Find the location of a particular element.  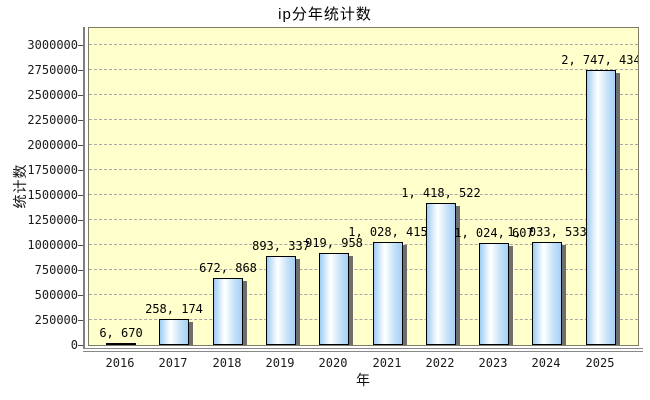

x-tick-label: 2017 is located at coordinates (173, 363).